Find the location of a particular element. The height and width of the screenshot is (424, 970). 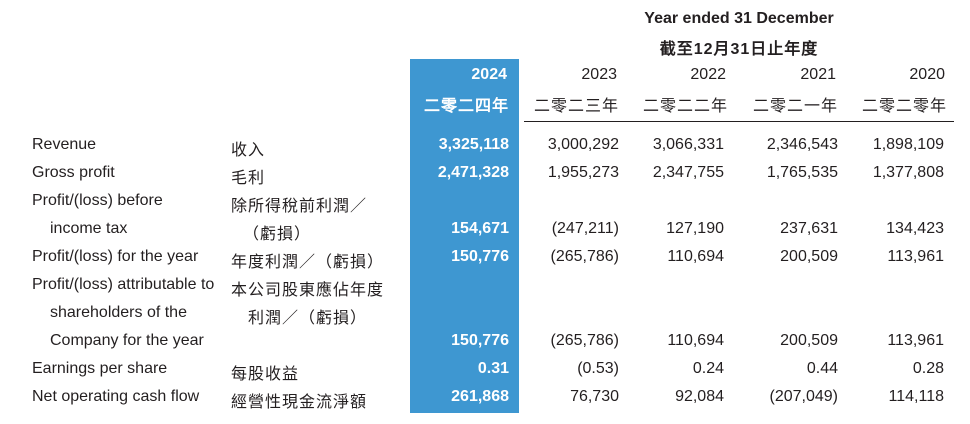

label-revenue-zh: 收入 is located at coordinates (248, 150).